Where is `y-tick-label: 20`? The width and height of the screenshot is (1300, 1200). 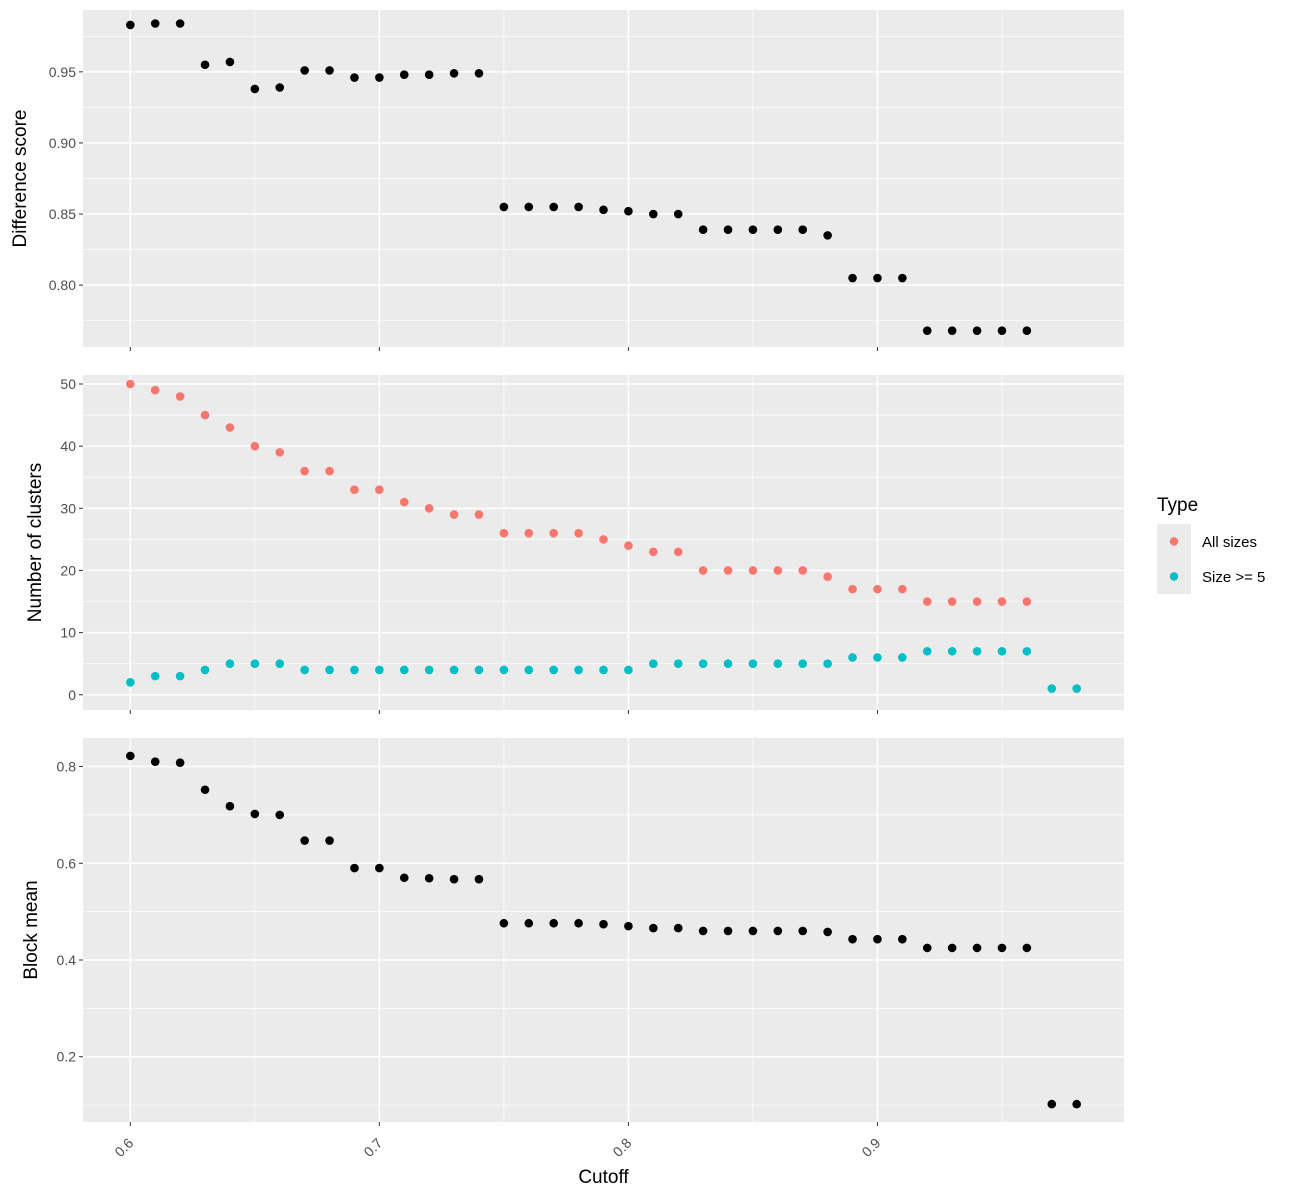 y-tick-label: 20 is located at coordinates (68, 570).